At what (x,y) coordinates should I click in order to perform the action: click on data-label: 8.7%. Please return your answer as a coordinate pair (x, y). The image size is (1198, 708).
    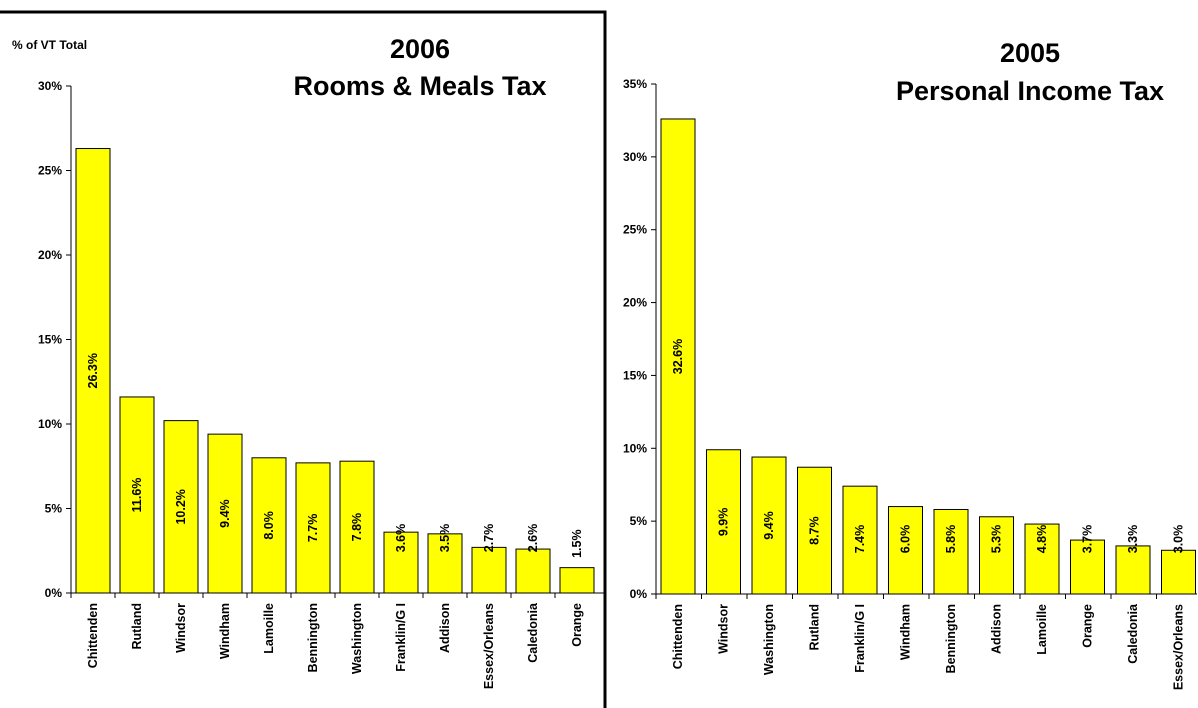
    Looking at the image, I should click on (815, 530).